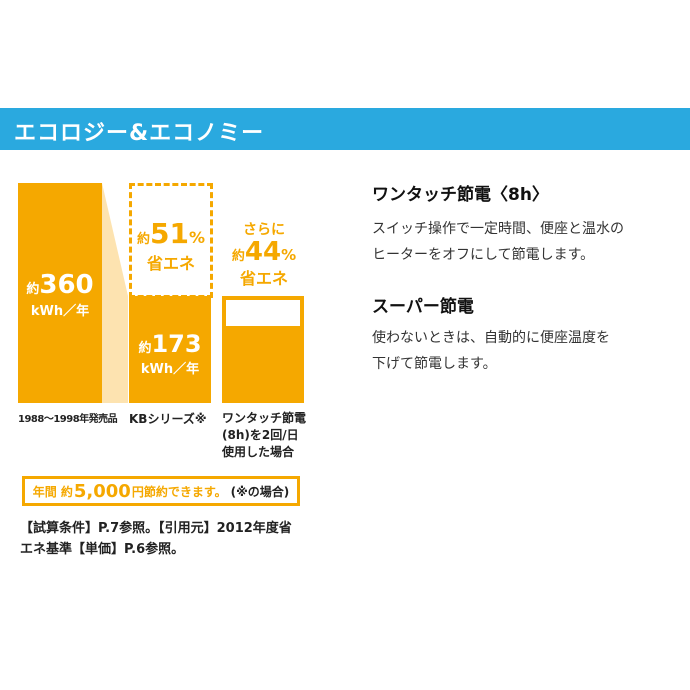 This screenshot has width=690, height=690. Describe the element at coordinates (68, 419) in the screenshot. I see `xlabel-bar1: 1988～1998年発売品` at that location.